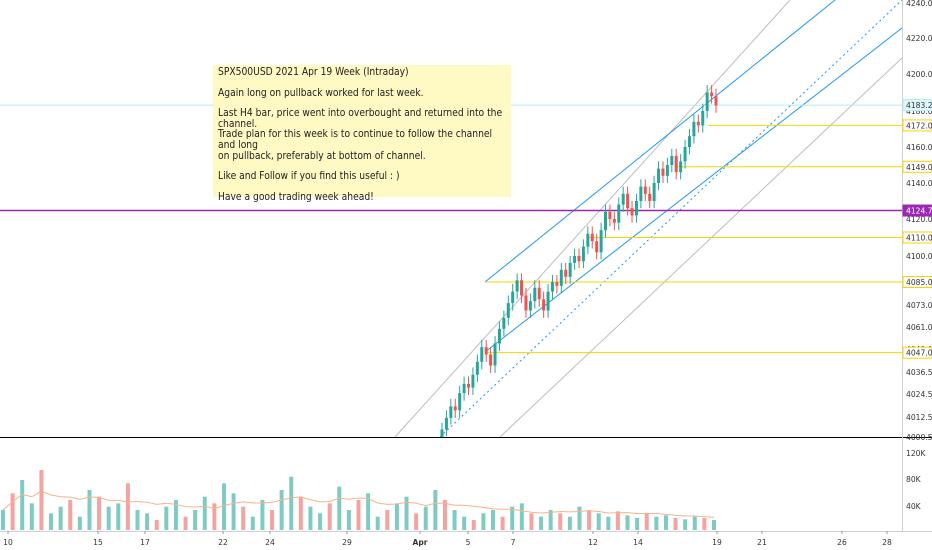  I want to click on volume-tick-label: 120K, so click(916, 453).